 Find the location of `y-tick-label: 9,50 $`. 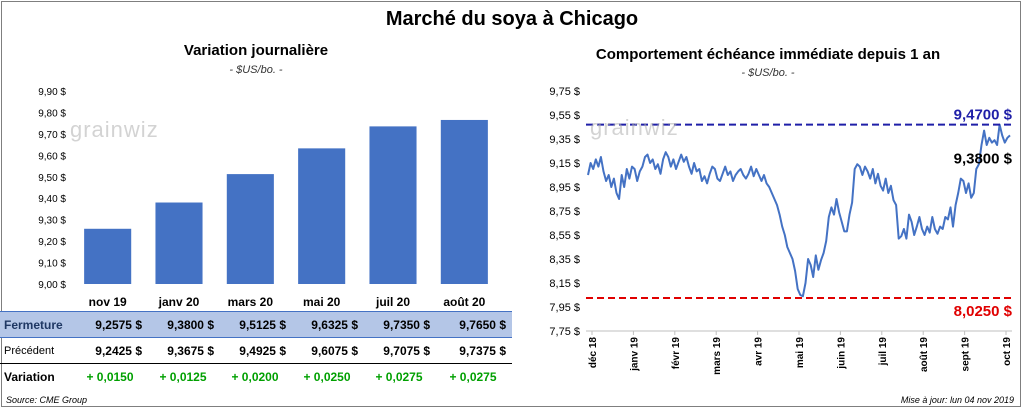

y-tick-label: 9,50 $ is located at coordinates (52, 178).